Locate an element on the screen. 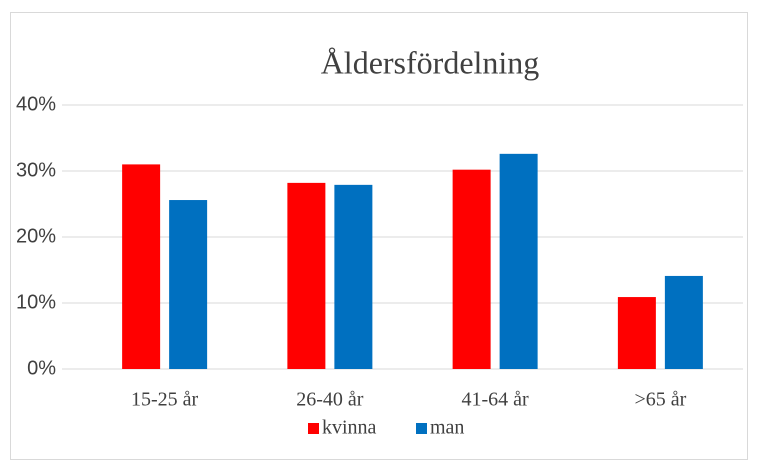 The width and height of the screenshot is (758, 462). legend-label: man is located at coordinates (447, 428).